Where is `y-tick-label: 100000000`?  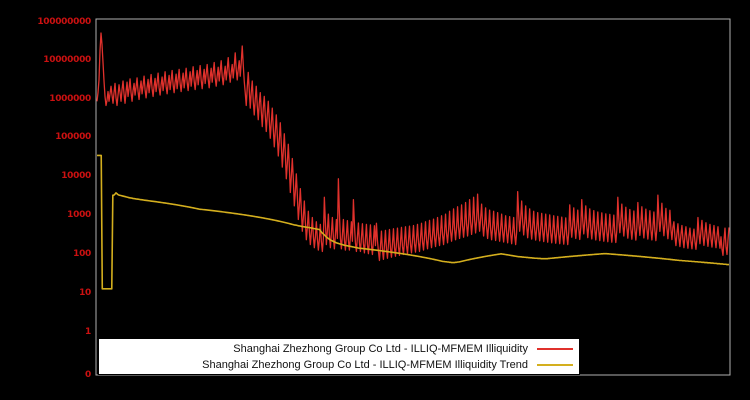 y-tick-label: 100000000 is located at coordinates (64, 22).